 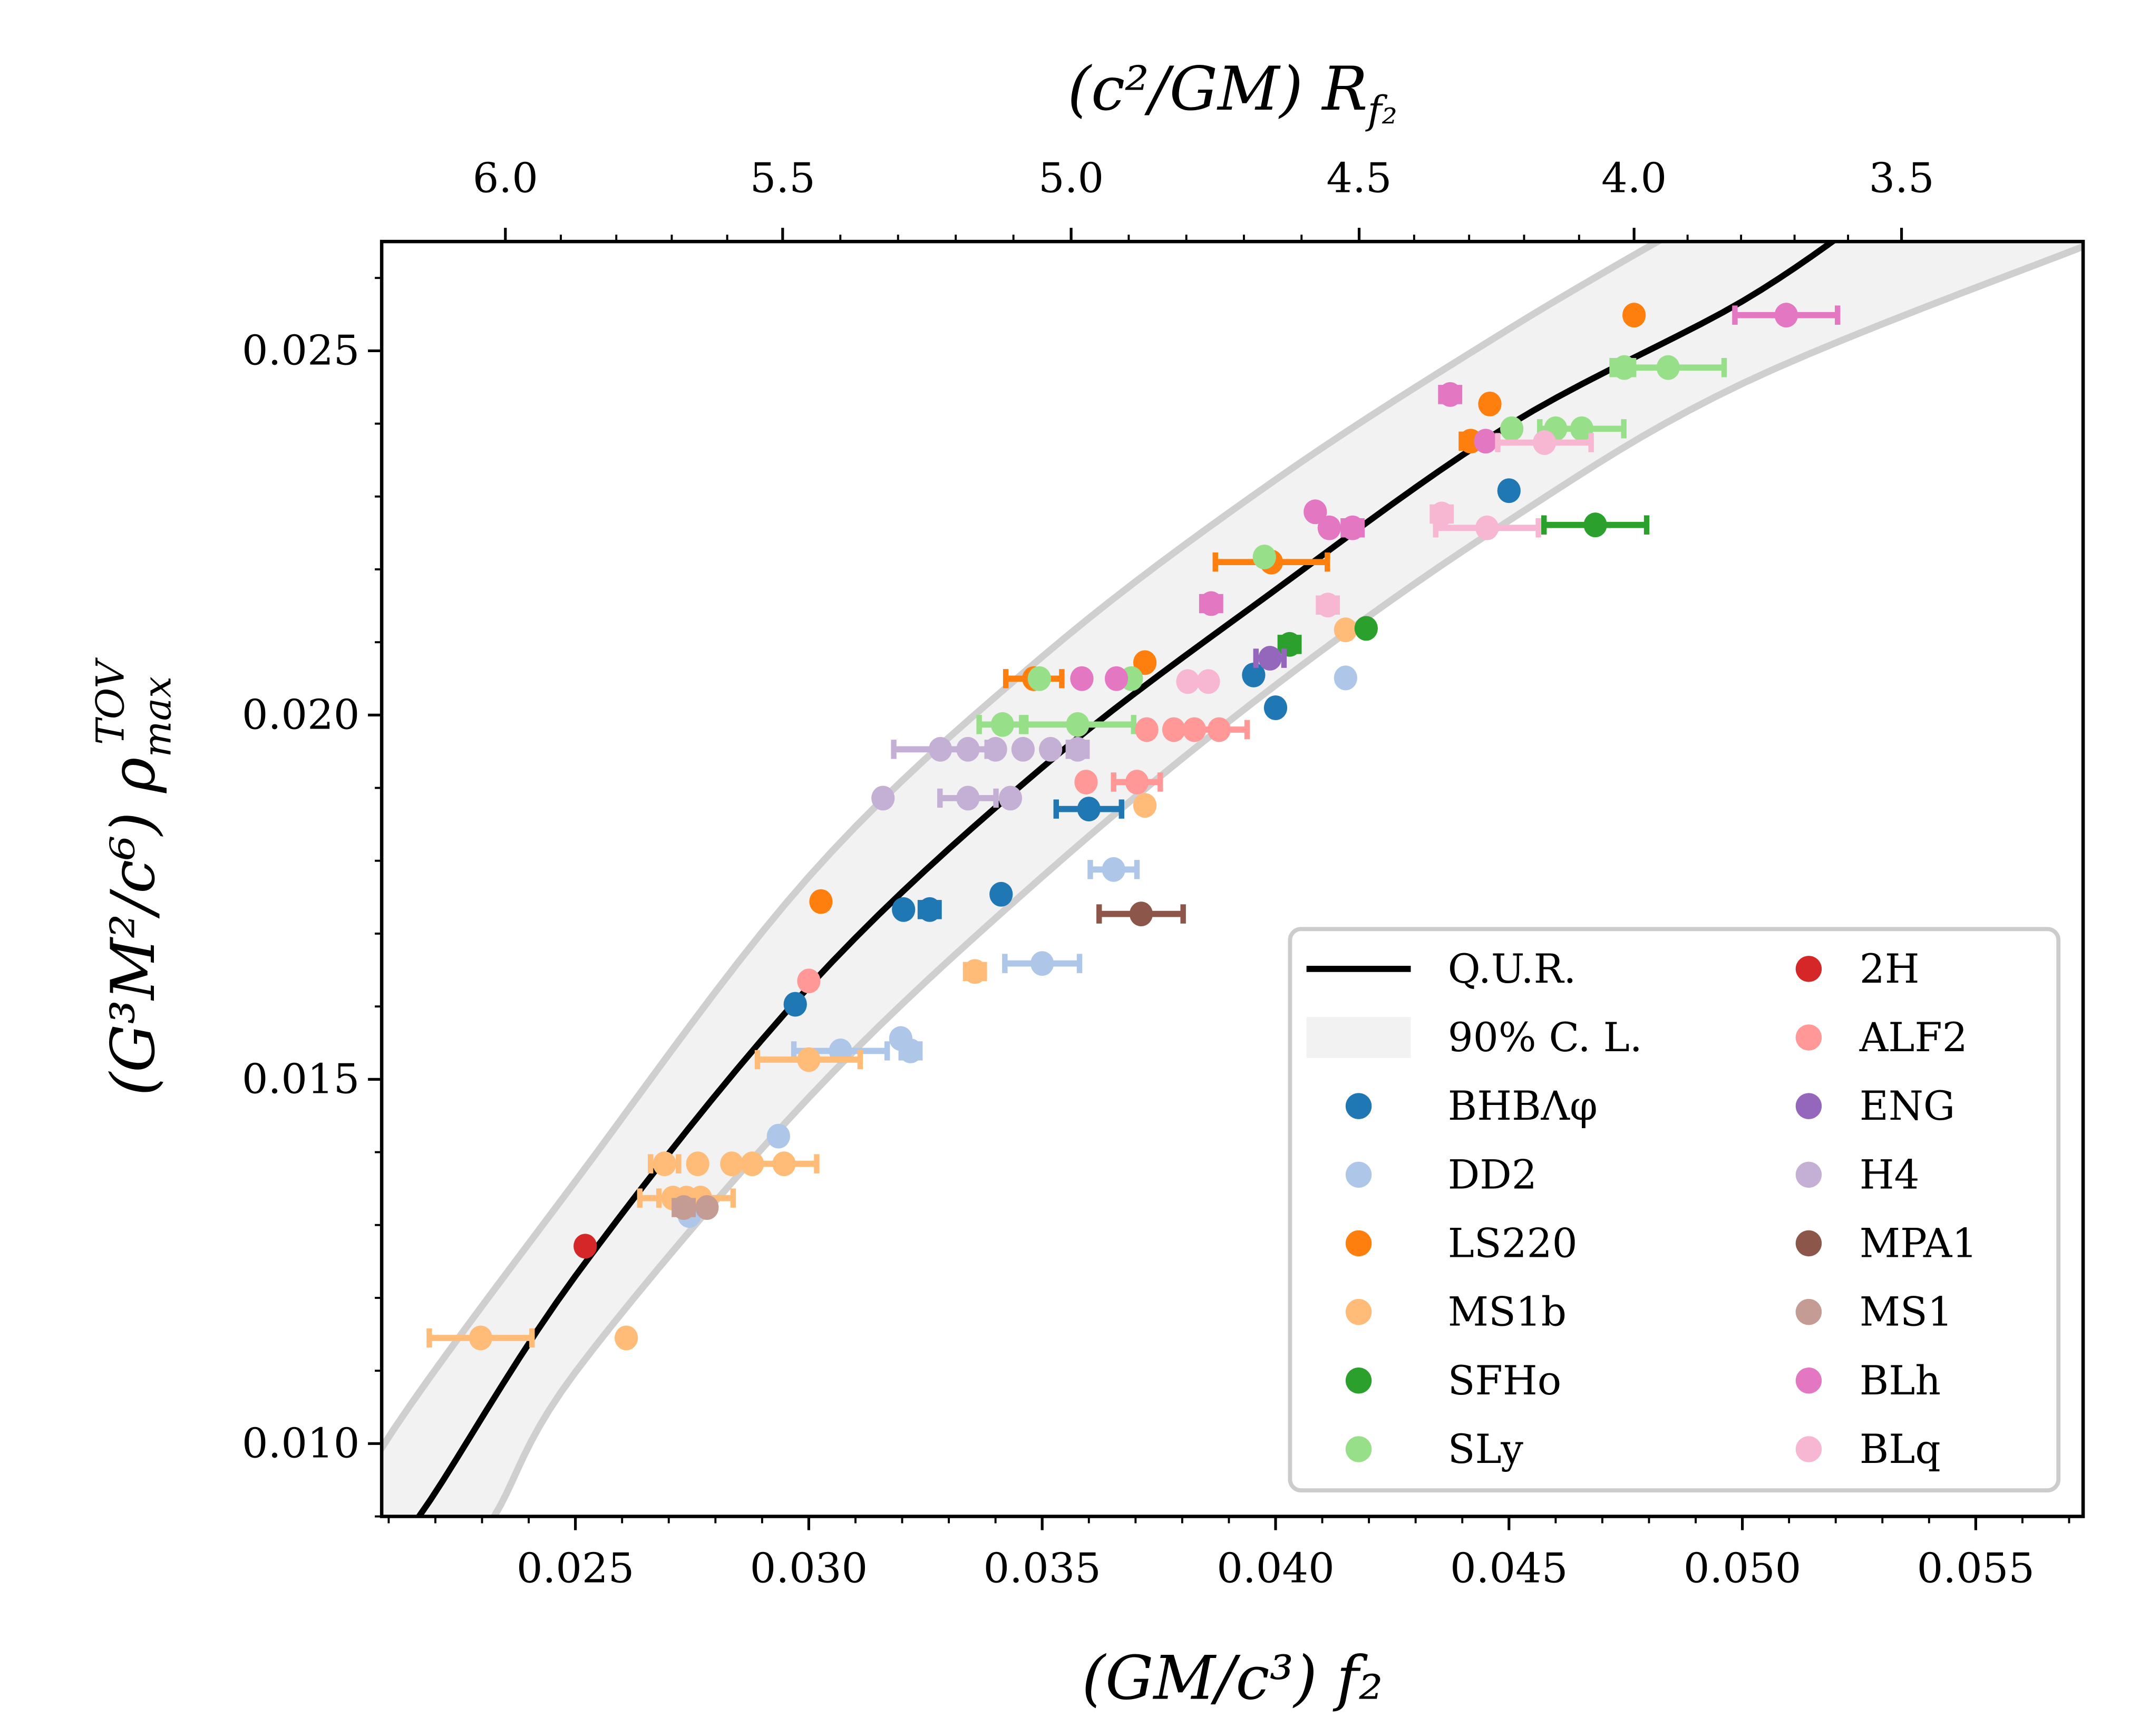 What do you see at coordinates (1358, 1037) in the screenshot?
I see `legend-band-swatch` at bounding box center [1358, 1037].